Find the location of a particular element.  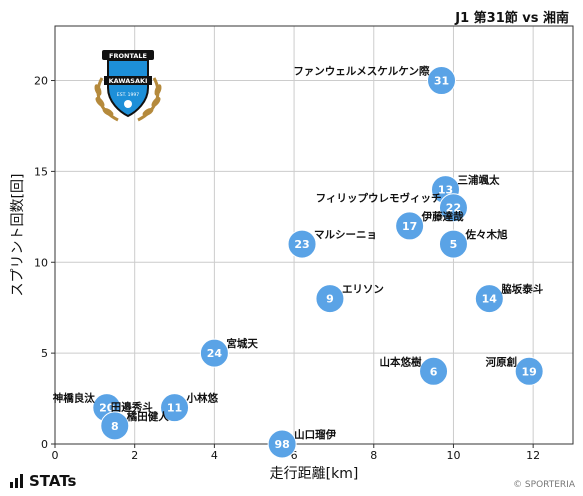

point-number: 8 is located at coordinates (115, 426).